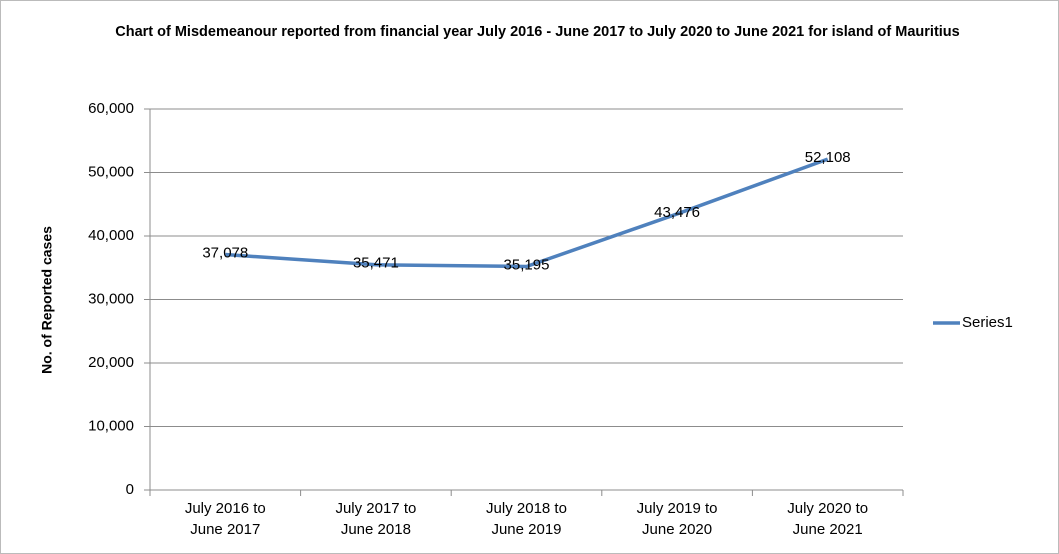  What do you see at coordinates (225, 253) in the screenshot?
I see `data-label: 37,078` at bounding box center [225, 253].